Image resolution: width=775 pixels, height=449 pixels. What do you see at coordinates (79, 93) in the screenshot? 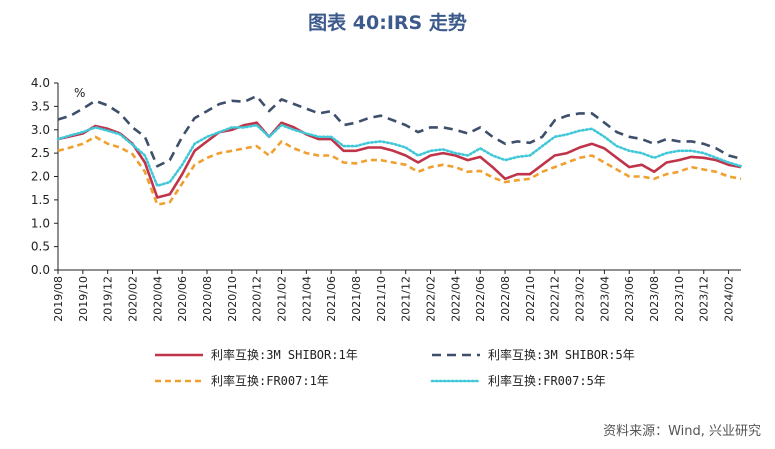
I see `y-unit-label: %` at bounding box center [79, 93].